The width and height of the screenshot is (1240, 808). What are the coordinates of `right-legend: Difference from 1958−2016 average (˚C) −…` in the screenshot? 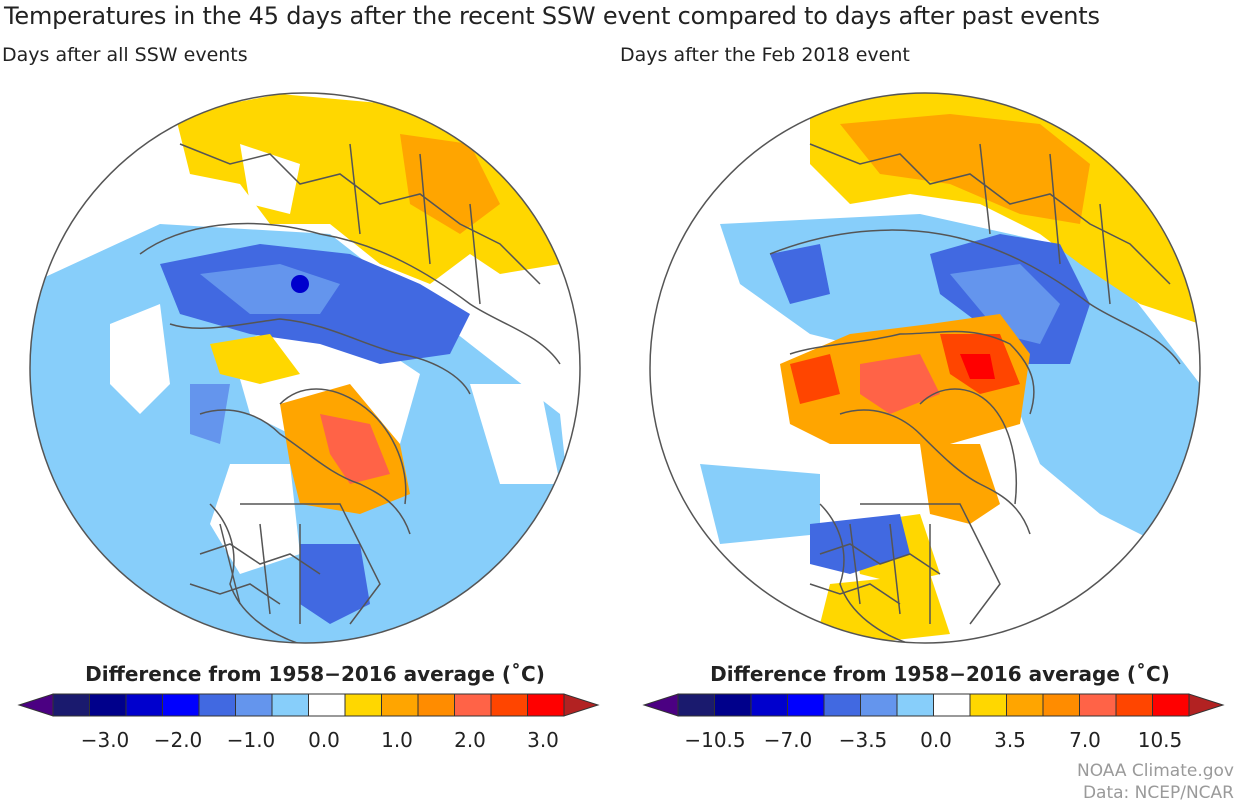 It's located at (940, 708).